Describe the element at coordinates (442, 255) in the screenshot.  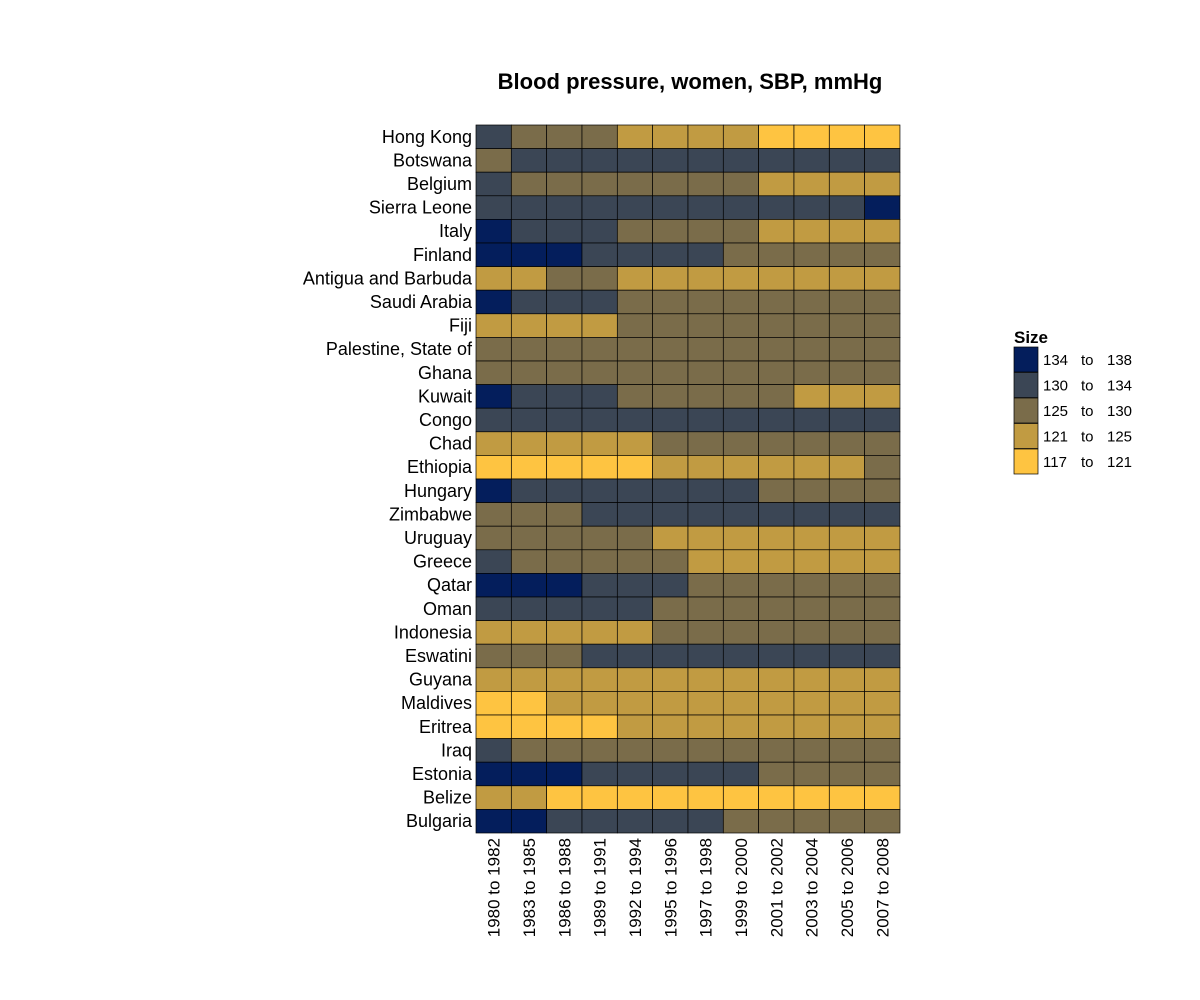
I see `row-label: Finland` at that location.